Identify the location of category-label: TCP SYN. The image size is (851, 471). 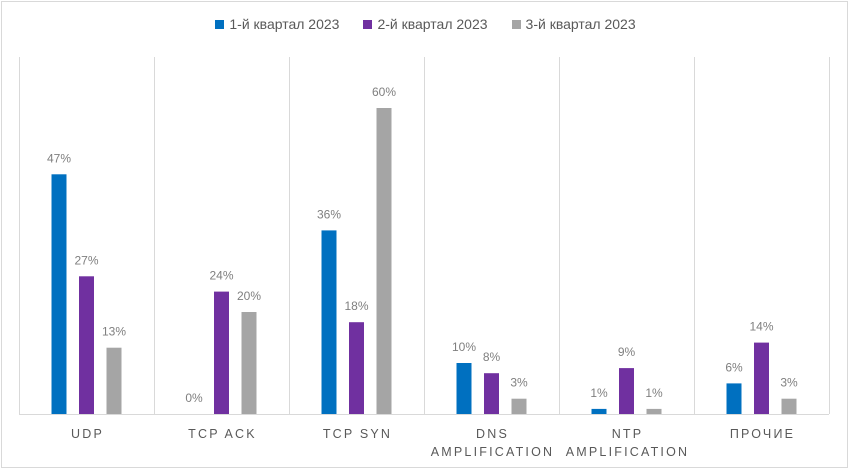
(357, 434).